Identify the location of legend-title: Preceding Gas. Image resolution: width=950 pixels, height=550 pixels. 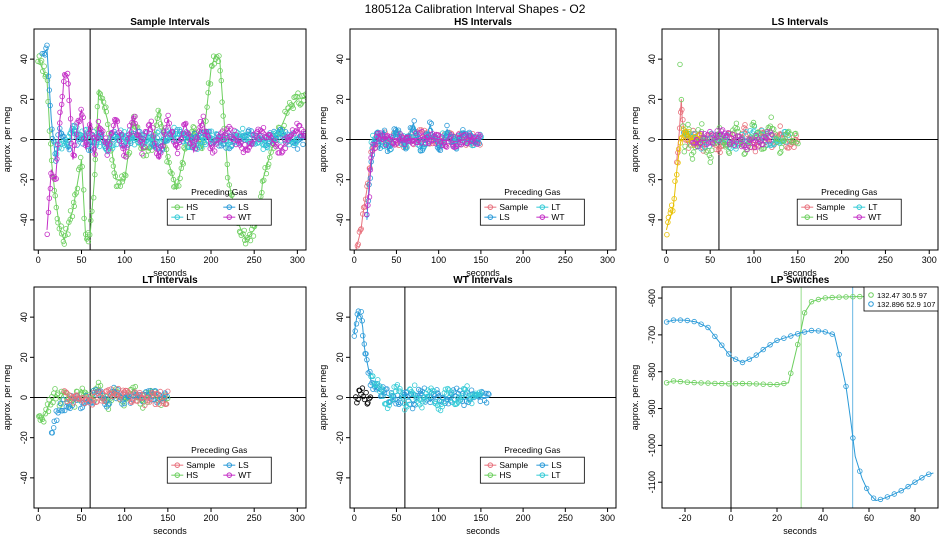
(219, 450).